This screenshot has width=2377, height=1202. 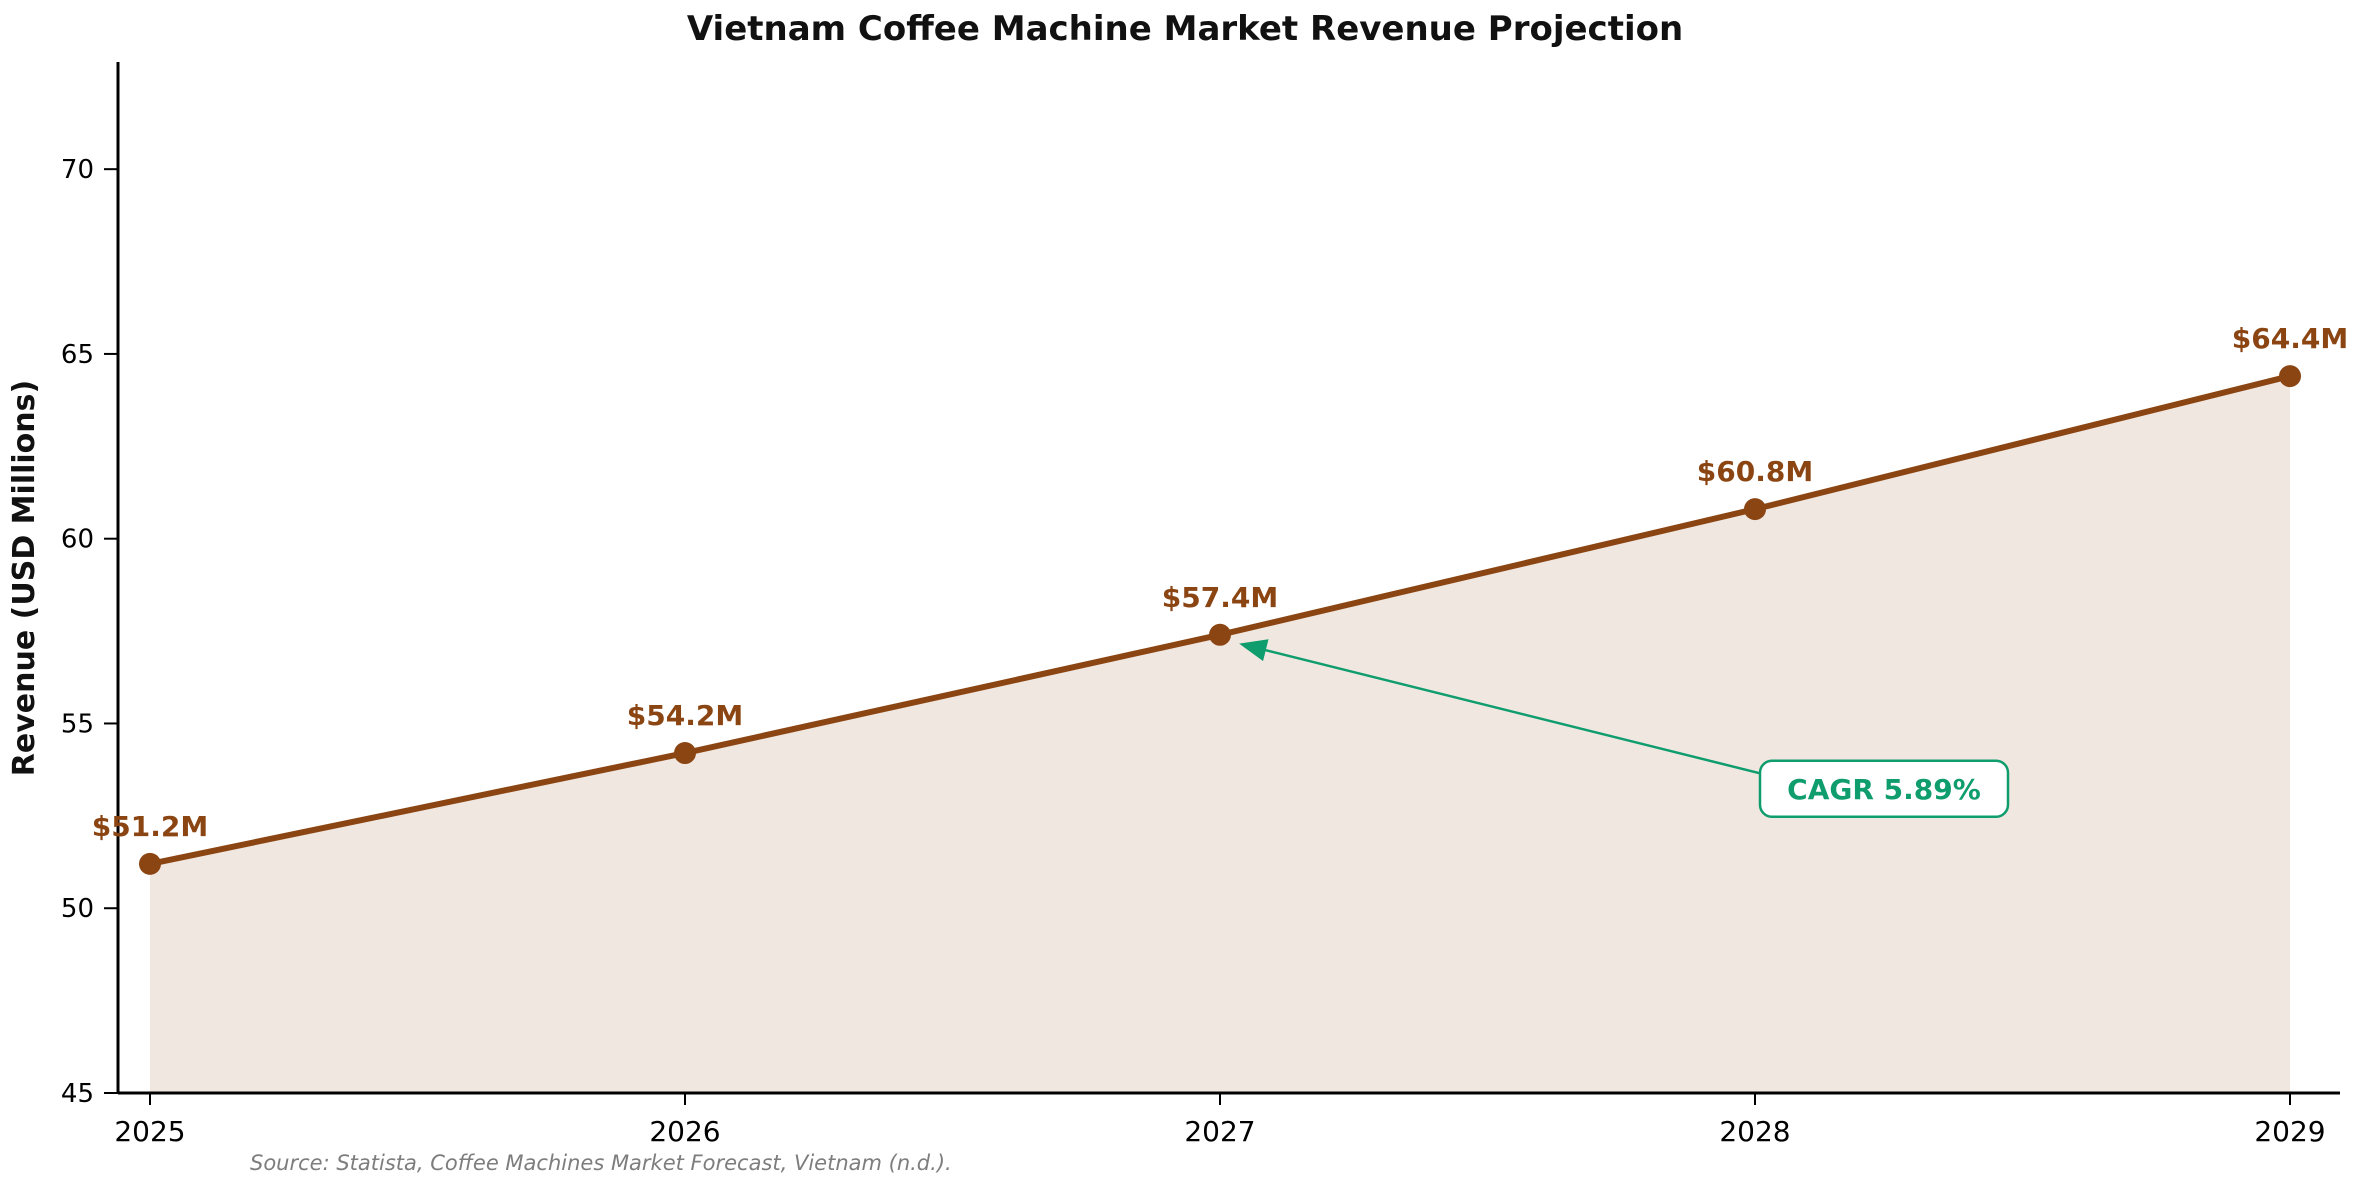 What do you see at coordinates (24, 578) in the screenshot?
I see `y-axis-label: Revenue (USD Millions)` at bounding box center [24, 578].